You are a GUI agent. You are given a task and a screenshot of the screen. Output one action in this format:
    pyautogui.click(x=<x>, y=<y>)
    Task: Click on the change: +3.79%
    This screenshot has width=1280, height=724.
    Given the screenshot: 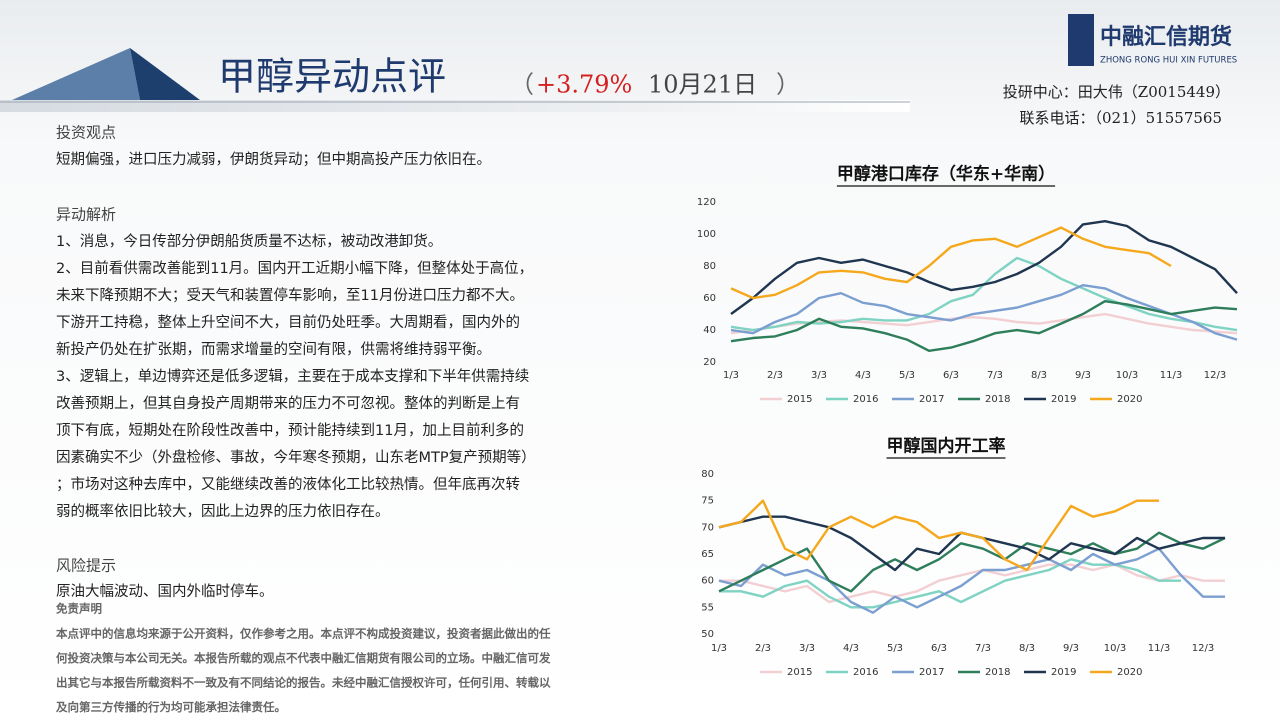 What is the action you would take?
    pyautogui.click(x=584, y=85)
    